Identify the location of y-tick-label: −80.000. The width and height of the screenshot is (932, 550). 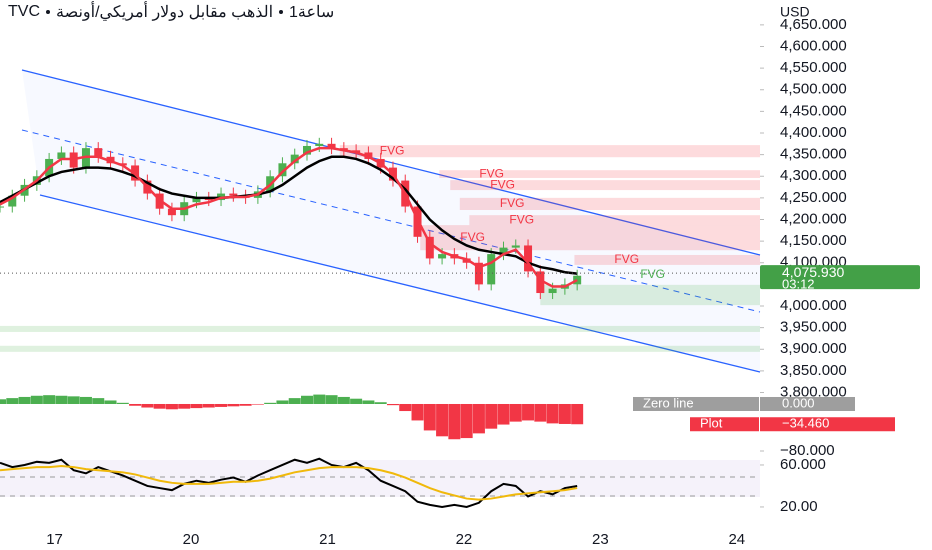
(807, 450).